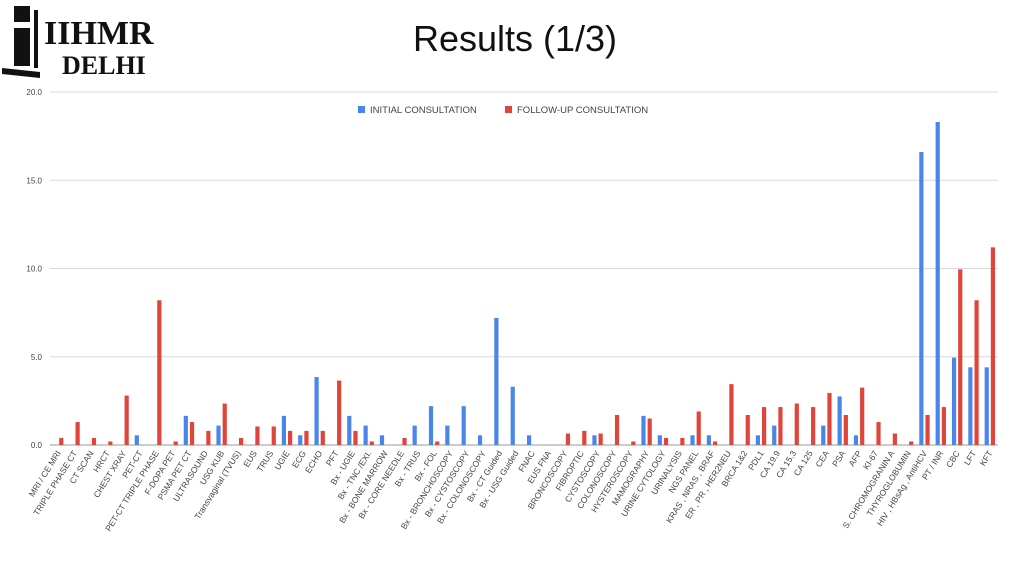 This screenshot has width=1024, height=576. I want to click on x-tick-label: LFT, so click(970, 458).